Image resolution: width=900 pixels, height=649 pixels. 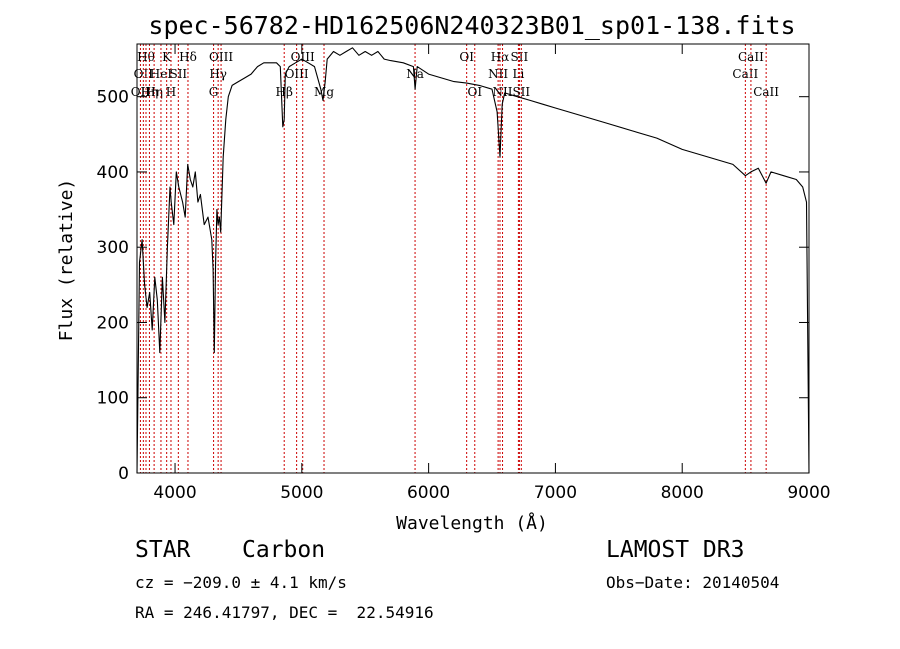 I want to click on line-marker-label-9: Hδ, so click(x=188, y=57).